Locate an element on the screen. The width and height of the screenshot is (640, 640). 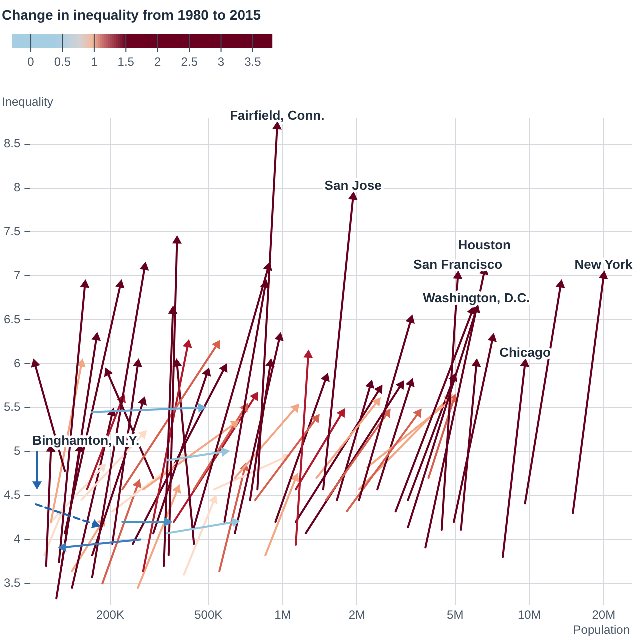
y-tick-label: 4.5 is located at coordinates (12, 495).